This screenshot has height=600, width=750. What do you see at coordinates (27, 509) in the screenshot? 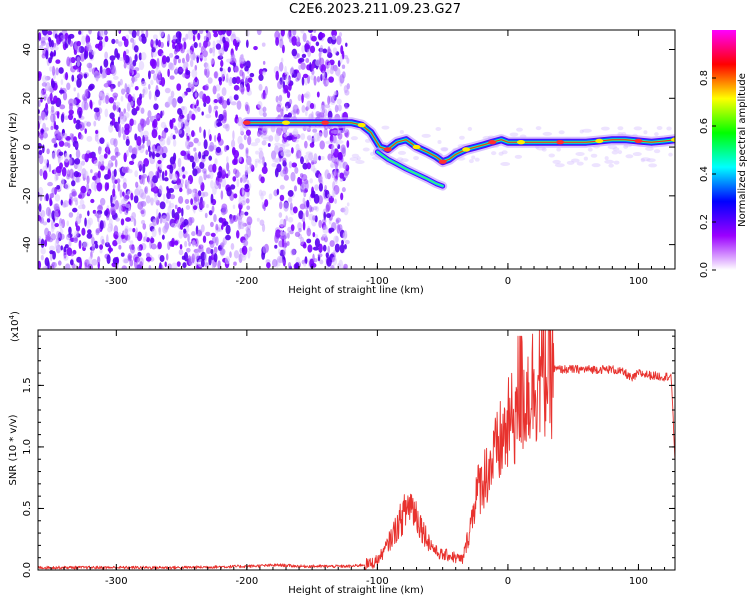
I see `y-tick-label: 0.5` at bounding box center [27, 509].